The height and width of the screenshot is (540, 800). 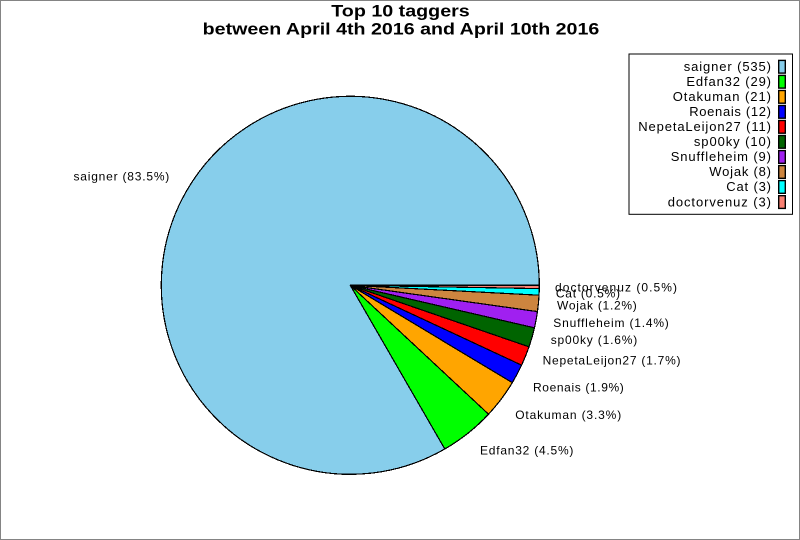 What do you see at coordinates (721, 156) in the screenshot?
I see `svg-text: Snuffleheim (9)` at bounding box center [721, 156].